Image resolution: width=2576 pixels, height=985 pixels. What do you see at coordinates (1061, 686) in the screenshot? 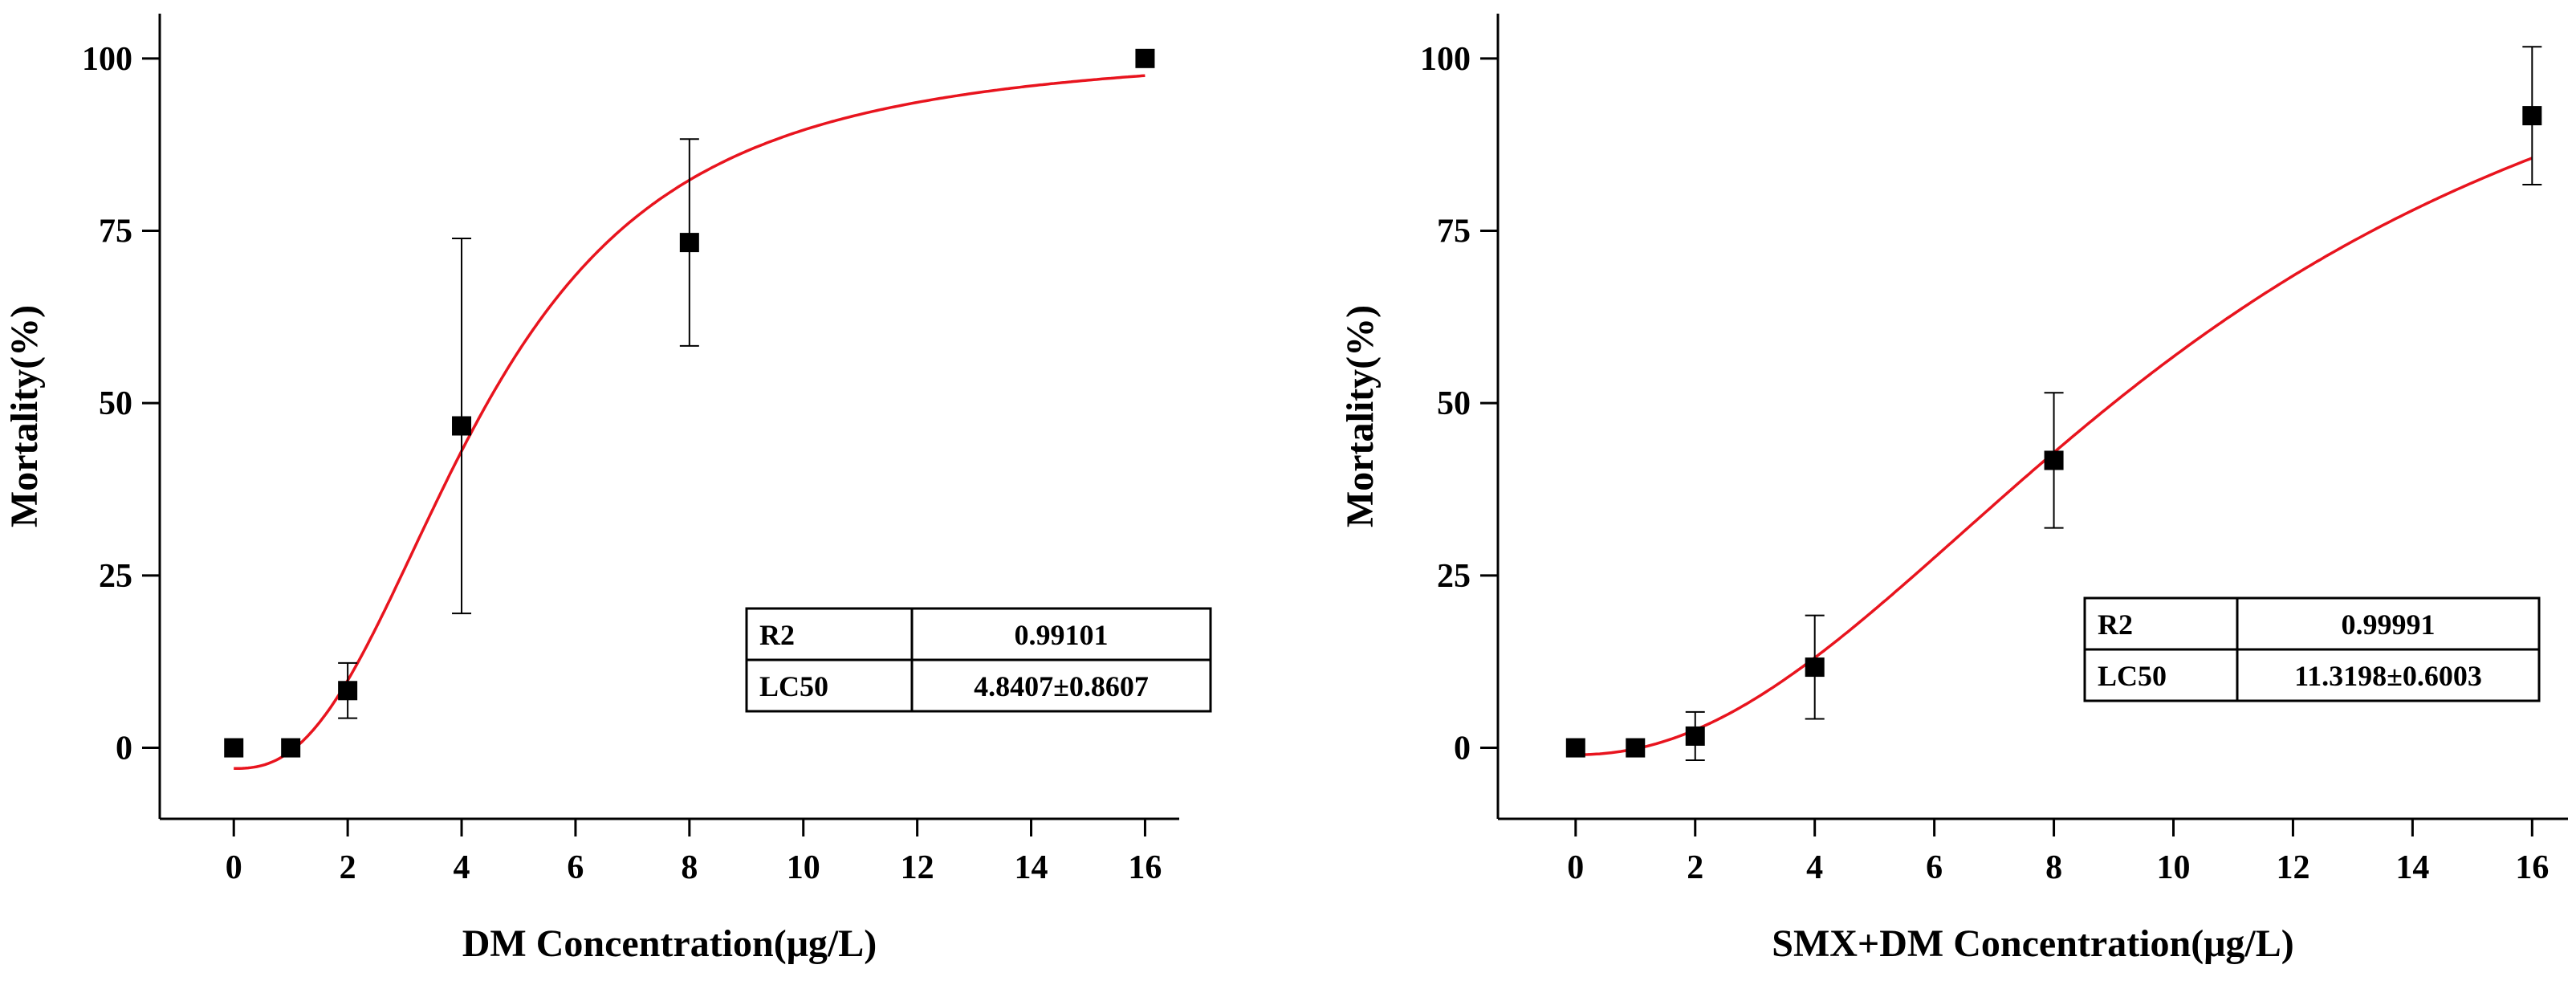
I see `stats-value: 4.8407±0.8607` at bounding box center [1061, 686].